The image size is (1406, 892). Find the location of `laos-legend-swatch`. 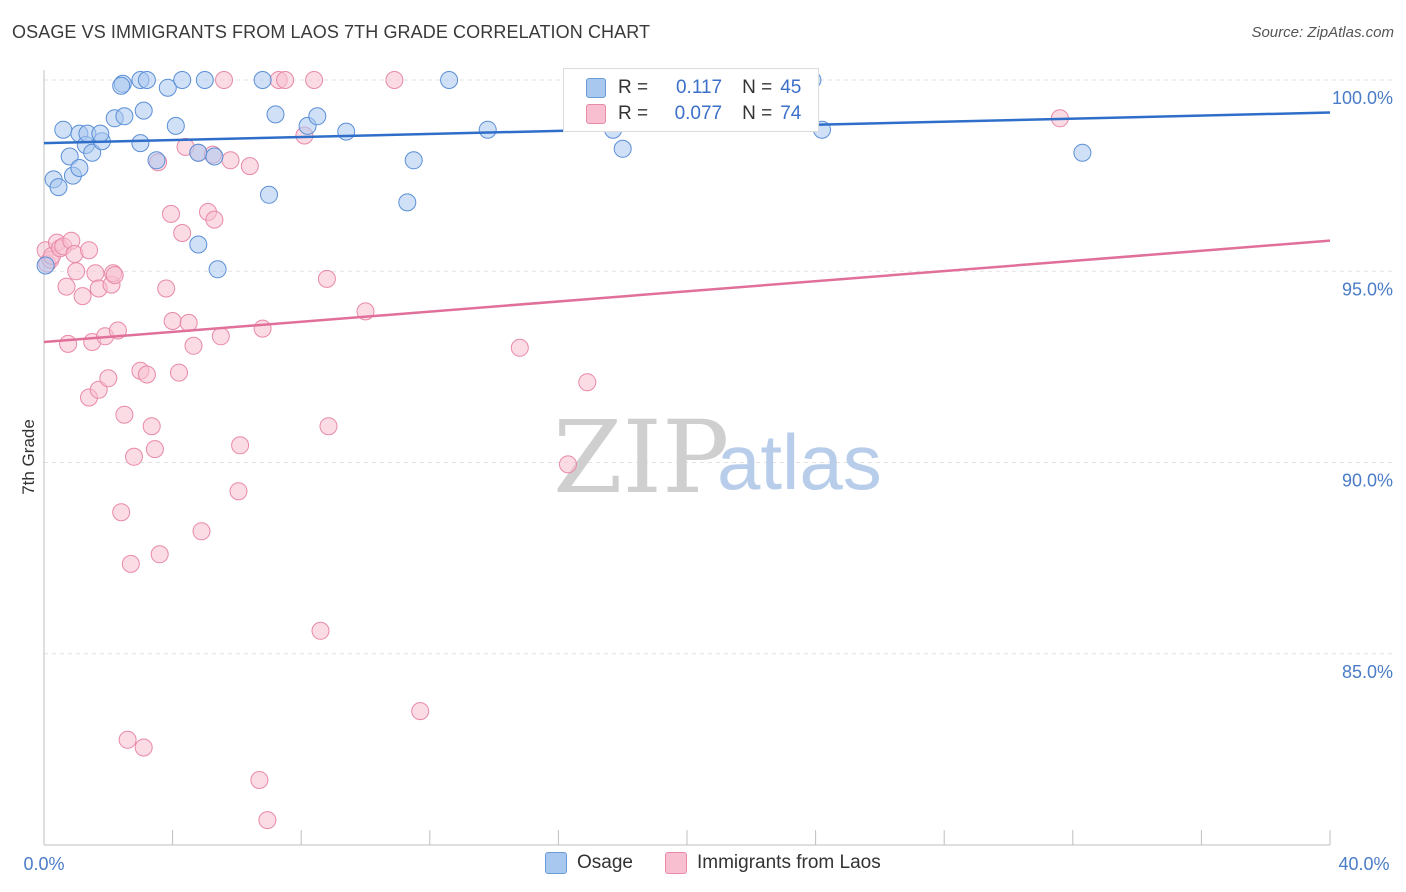

laos-legend-swatch is located at coordinates (676, 863).